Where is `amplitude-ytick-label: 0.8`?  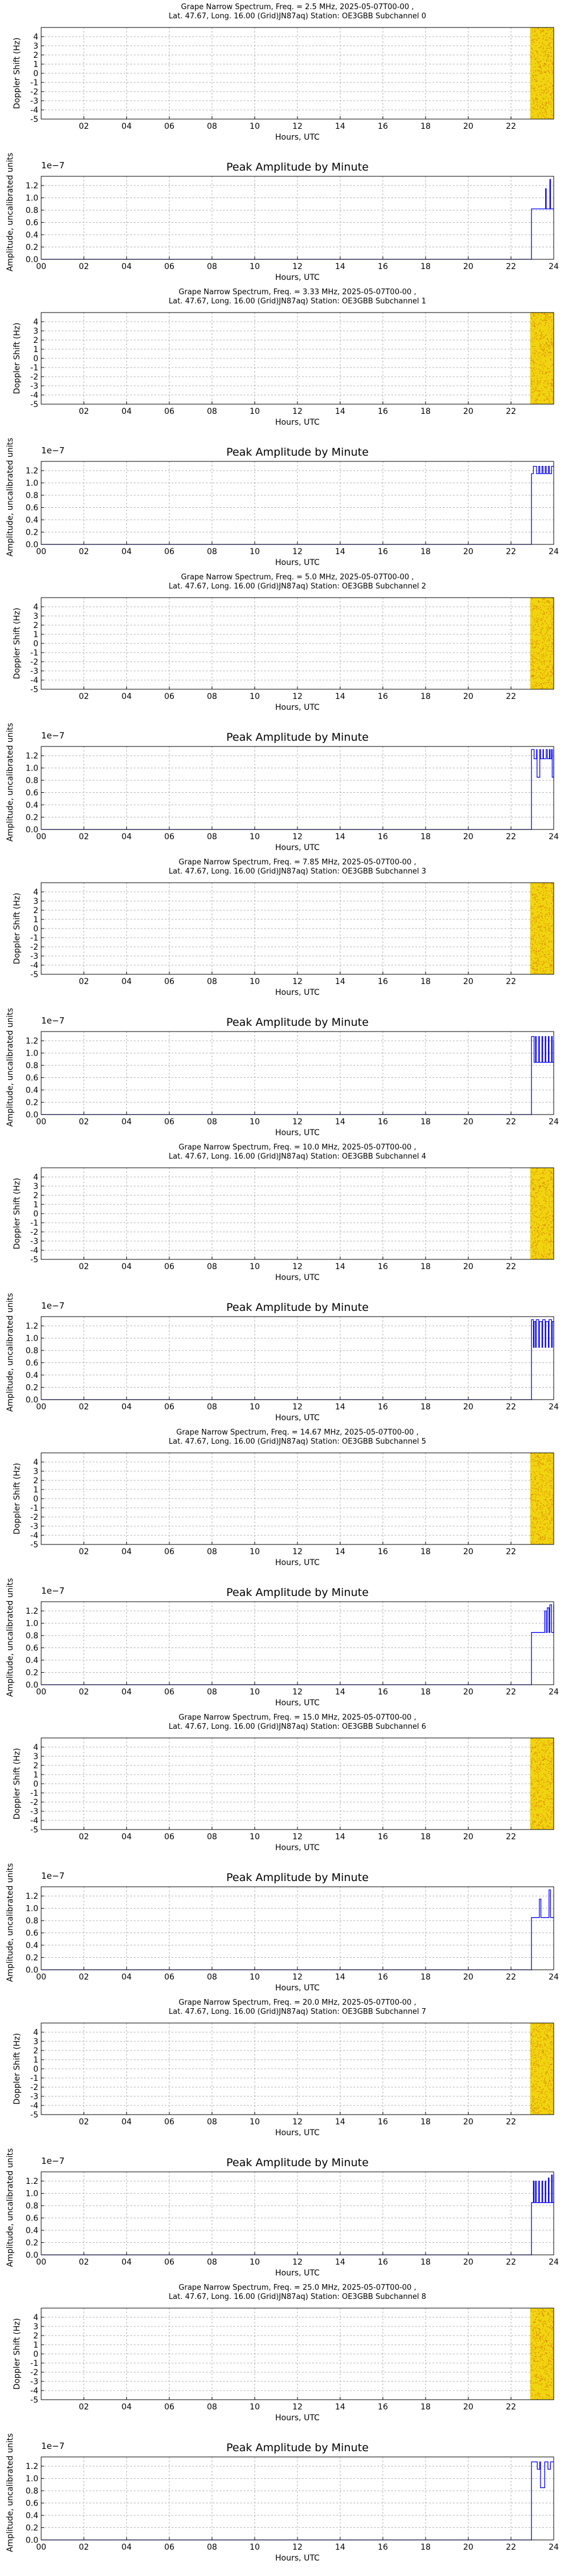 amplitude-ytick-label: 0.8 is located at coordinates (32, 2206).